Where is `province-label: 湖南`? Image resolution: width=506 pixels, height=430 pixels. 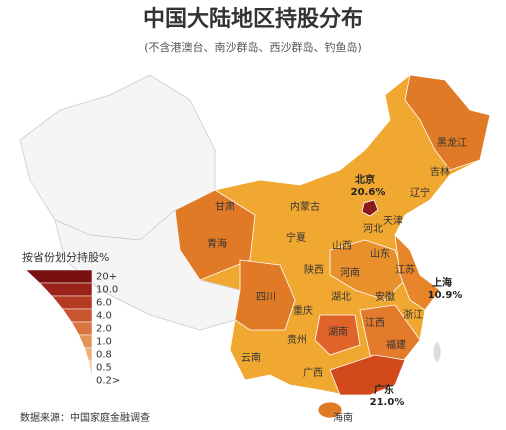
province-label: 湖南 is located at coordinates (338, 331).